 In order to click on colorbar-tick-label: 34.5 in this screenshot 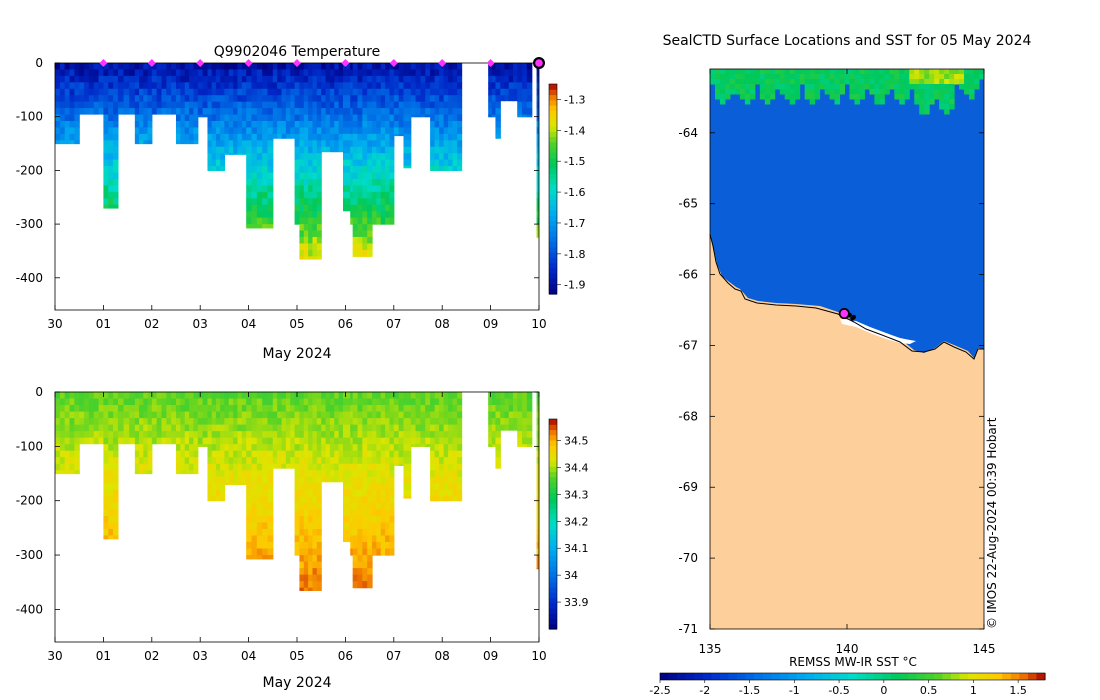, I will do `click(576, 441)`.